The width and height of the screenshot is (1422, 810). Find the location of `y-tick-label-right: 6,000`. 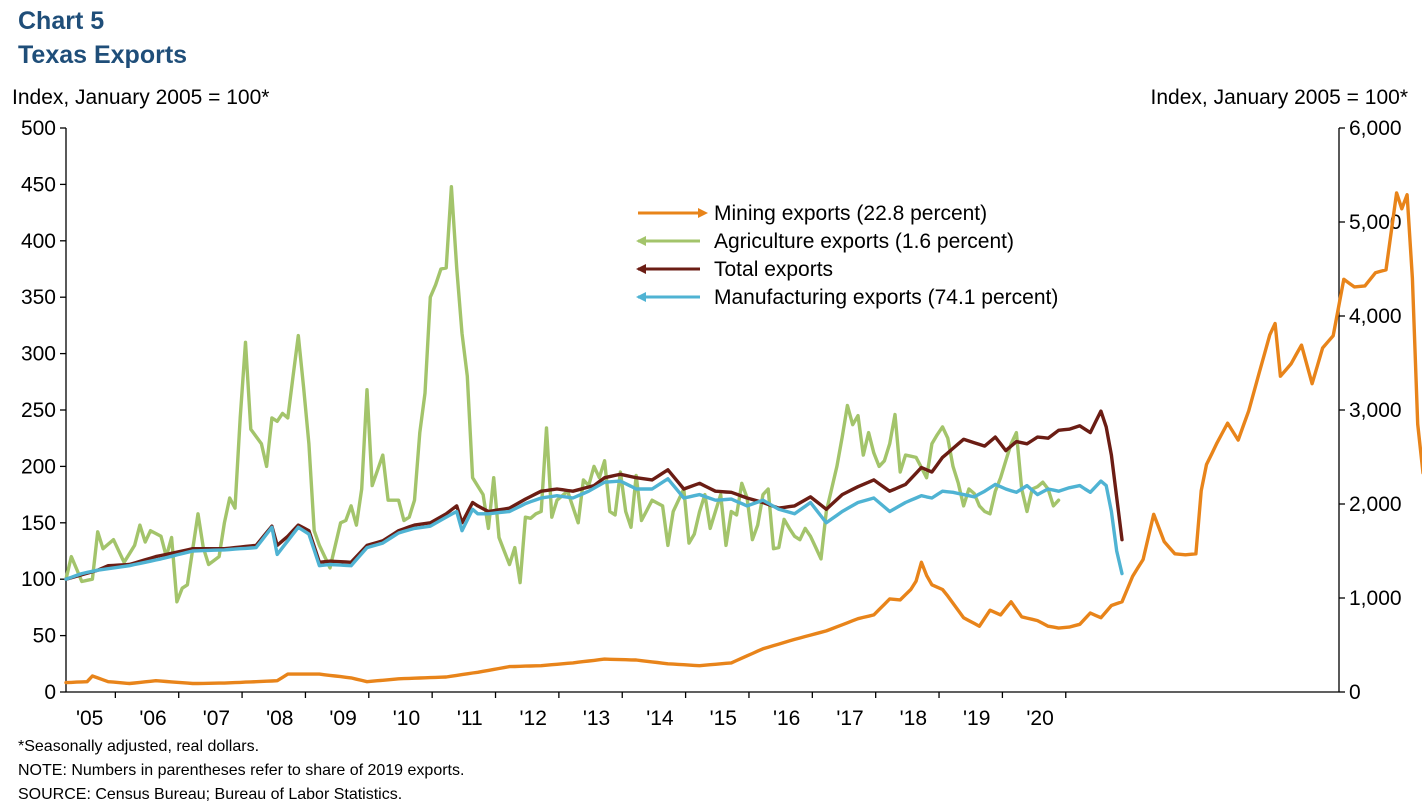

y-tick-label-right: 6,000 is located at coordinates (1375, 128).